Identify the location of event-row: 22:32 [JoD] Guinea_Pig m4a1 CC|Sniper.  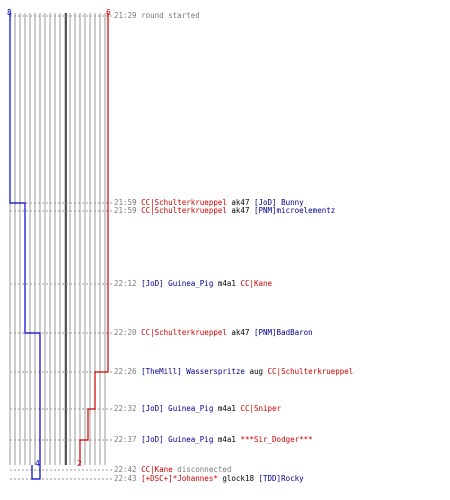
(197, 409).